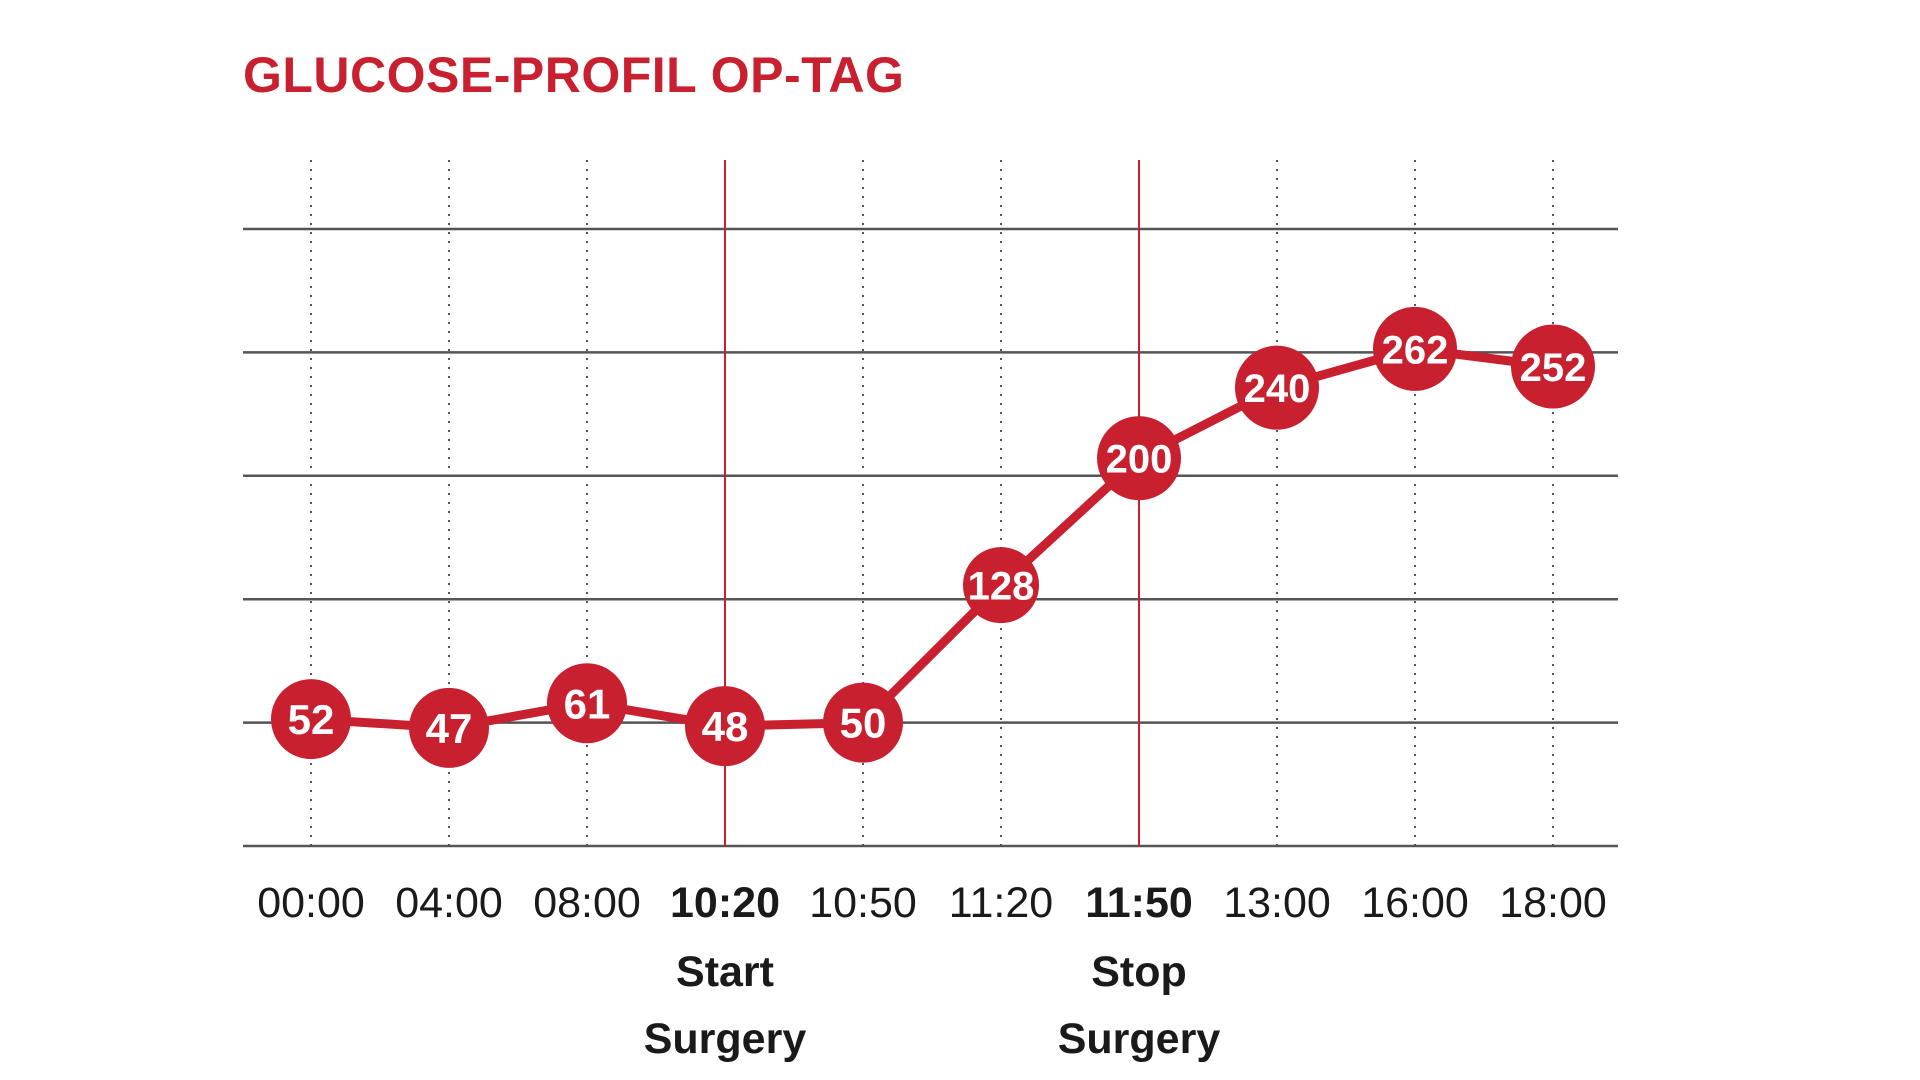  I want to click on x-tick-label: 10:50, so click(863, 903).